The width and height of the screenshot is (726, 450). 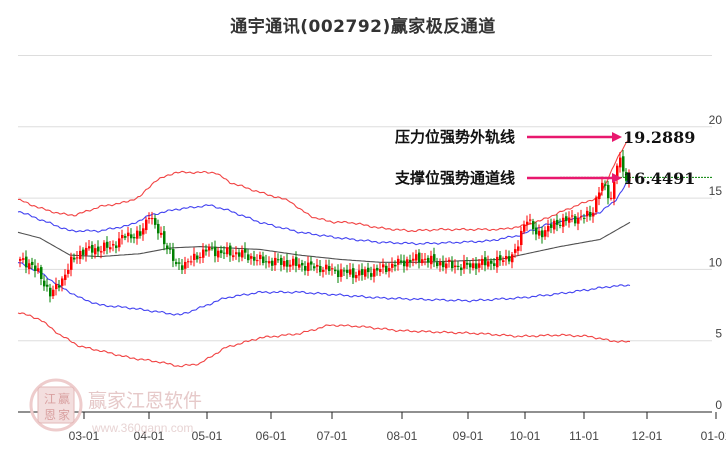 What do you see at coordinates (716, 191) in the screenshot?
I see `y-tick-label: 15` at bounding box center [716, 191].